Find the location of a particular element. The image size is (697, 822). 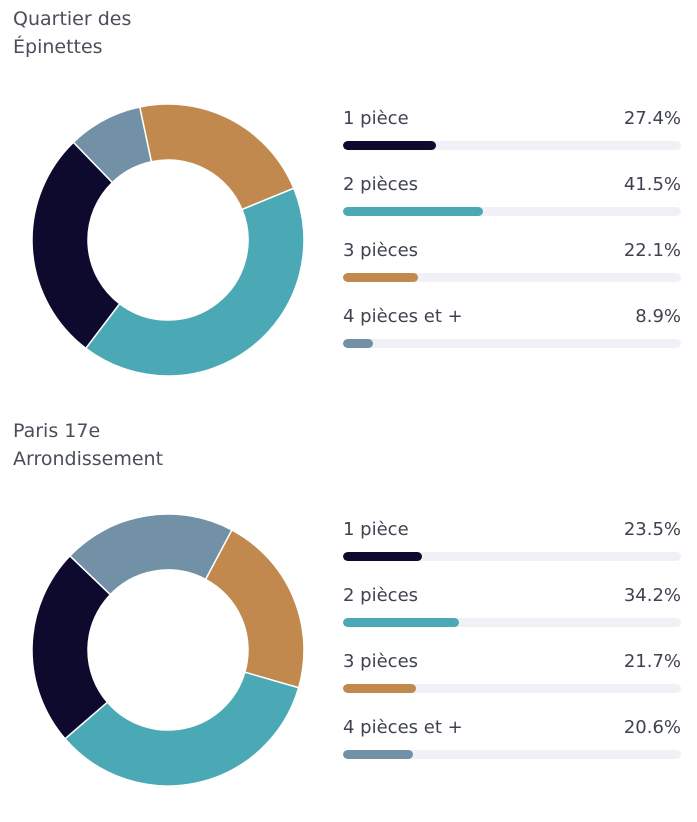

legend-value: 8.9% is located at coordinates (658, 316).